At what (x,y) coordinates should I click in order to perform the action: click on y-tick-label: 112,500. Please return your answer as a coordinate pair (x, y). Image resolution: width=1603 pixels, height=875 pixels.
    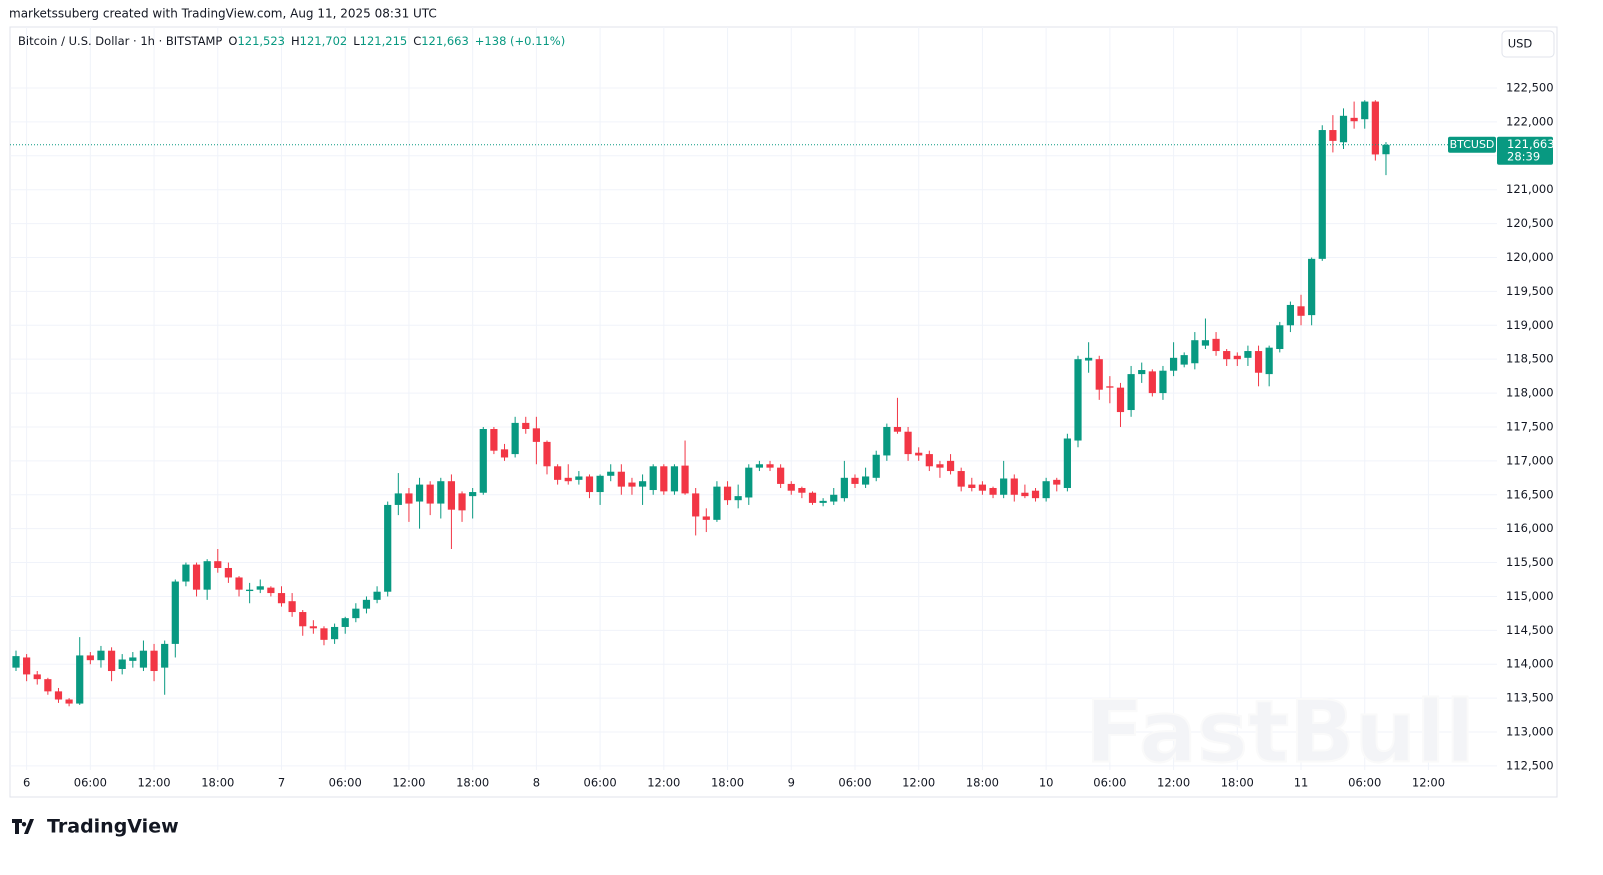
    Looking at the image, I should click on (1530, 765).